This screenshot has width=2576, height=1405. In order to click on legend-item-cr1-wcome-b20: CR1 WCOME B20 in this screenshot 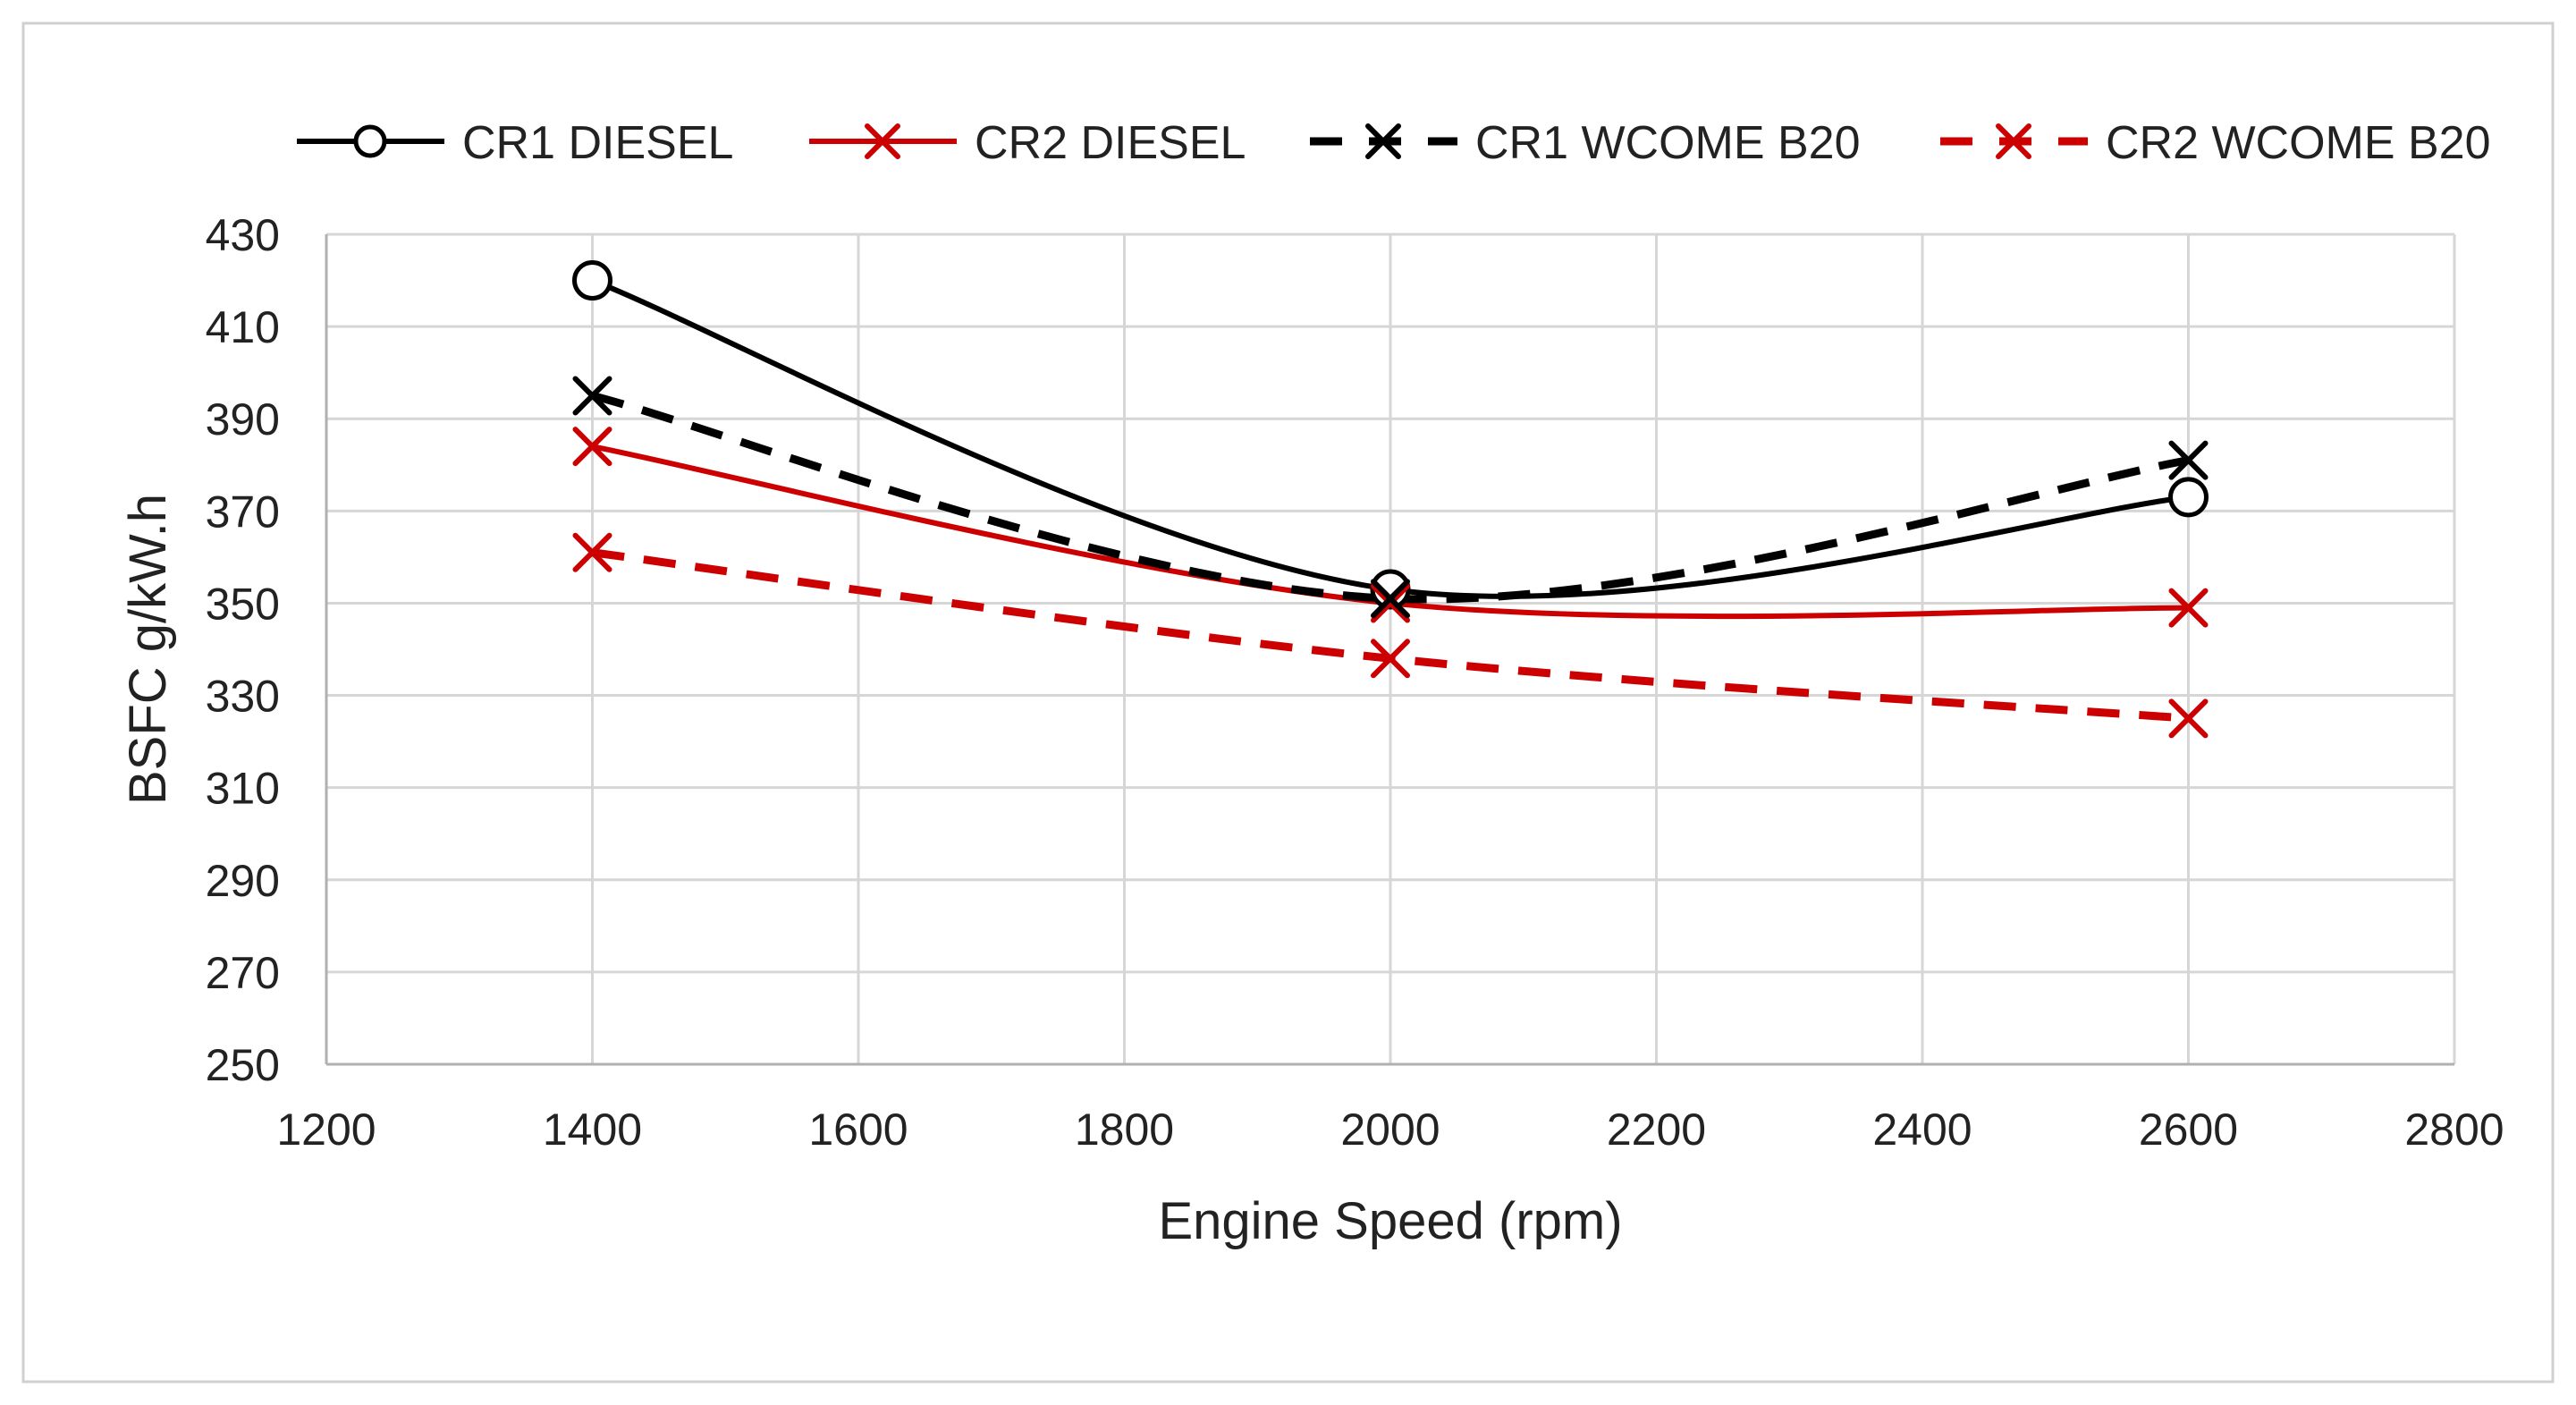, I will do `click(1585, 143)`.